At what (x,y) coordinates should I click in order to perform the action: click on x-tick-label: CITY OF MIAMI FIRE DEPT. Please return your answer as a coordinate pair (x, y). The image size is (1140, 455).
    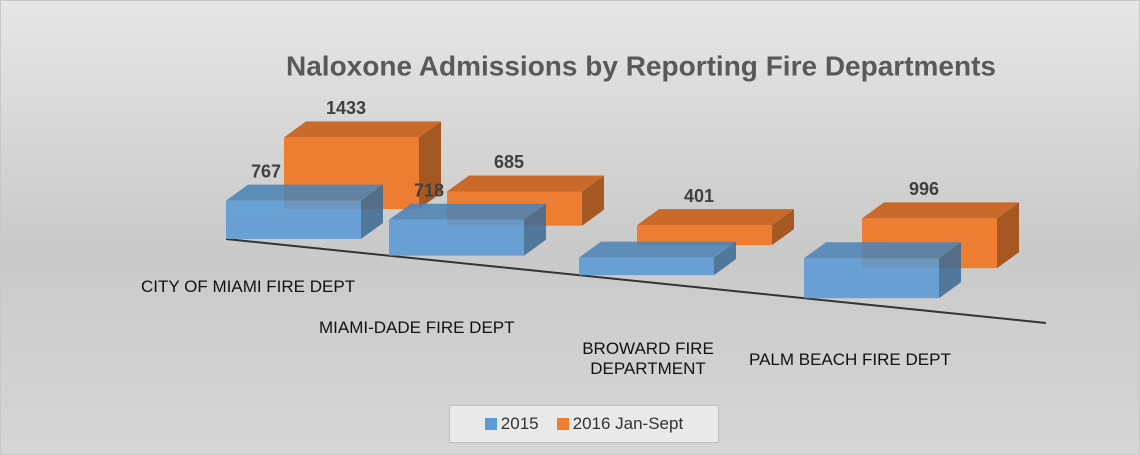
    Looking at the image, I should click on (248, 286).